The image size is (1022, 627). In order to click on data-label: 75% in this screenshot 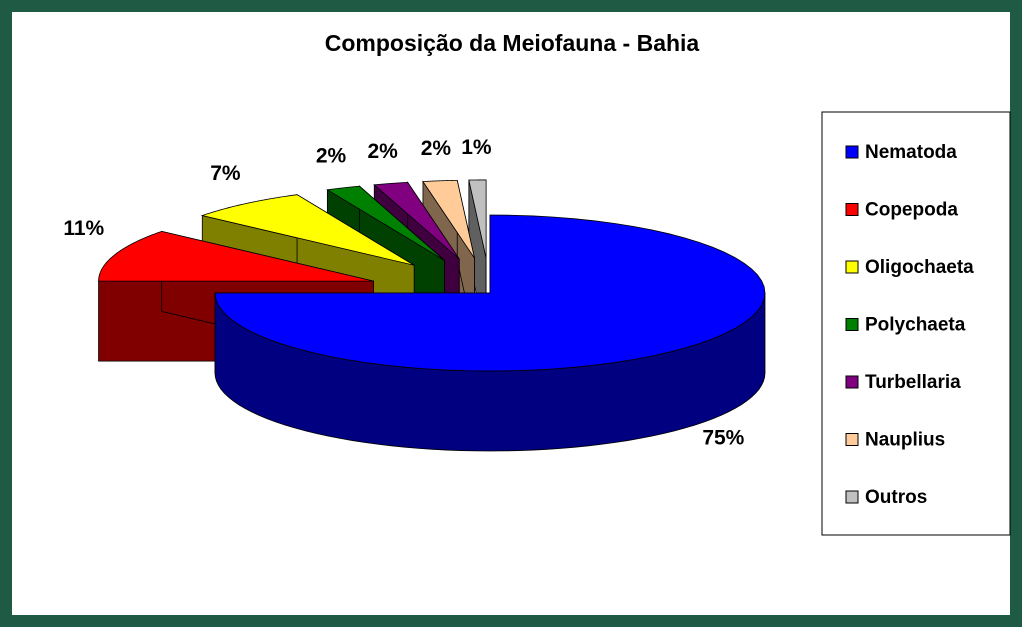, I will do `click(723, 438)`.